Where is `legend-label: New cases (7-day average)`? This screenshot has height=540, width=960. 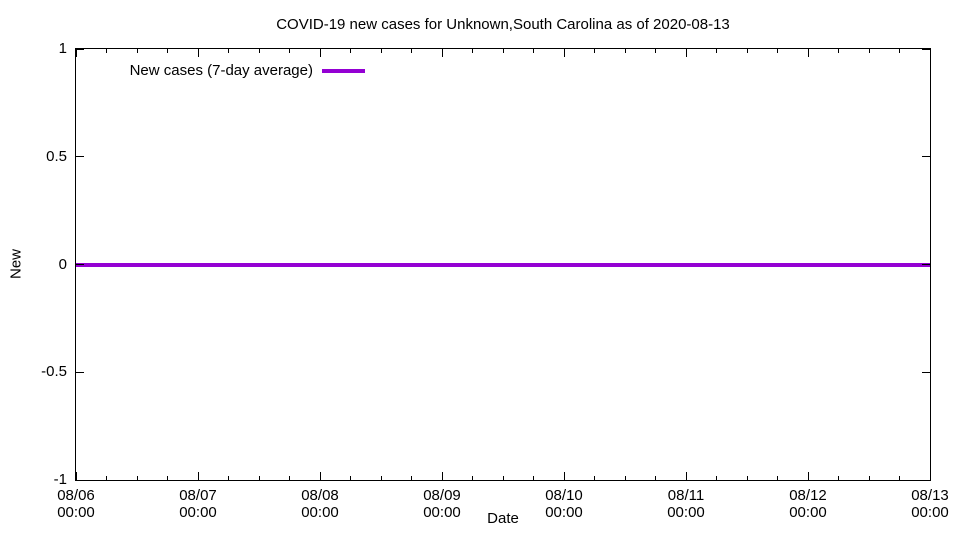
legend-label: New cases (7-day average) is located at coordinates (221, 70).